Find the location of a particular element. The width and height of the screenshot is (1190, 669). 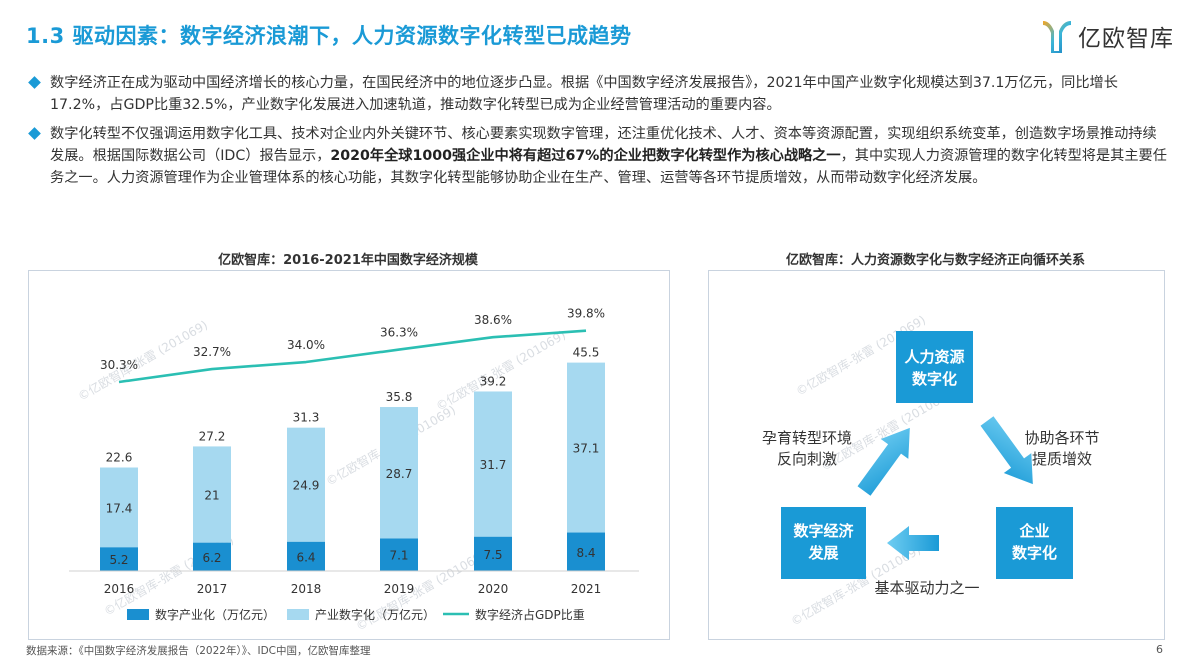

x-tick-label: 2019 is located at coordinates (399, 589).